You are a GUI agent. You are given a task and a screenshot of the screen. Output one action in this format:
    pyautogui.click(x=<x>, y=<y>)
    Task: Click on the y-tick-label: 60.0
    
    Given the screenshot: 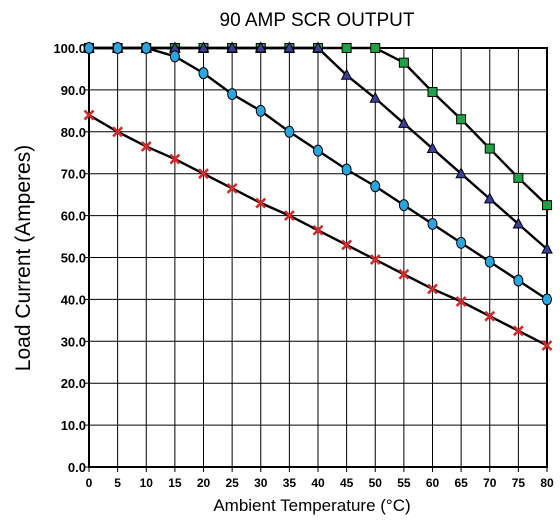 What is the action you would take?
    pyautogui.click(x=73, y=216)
    